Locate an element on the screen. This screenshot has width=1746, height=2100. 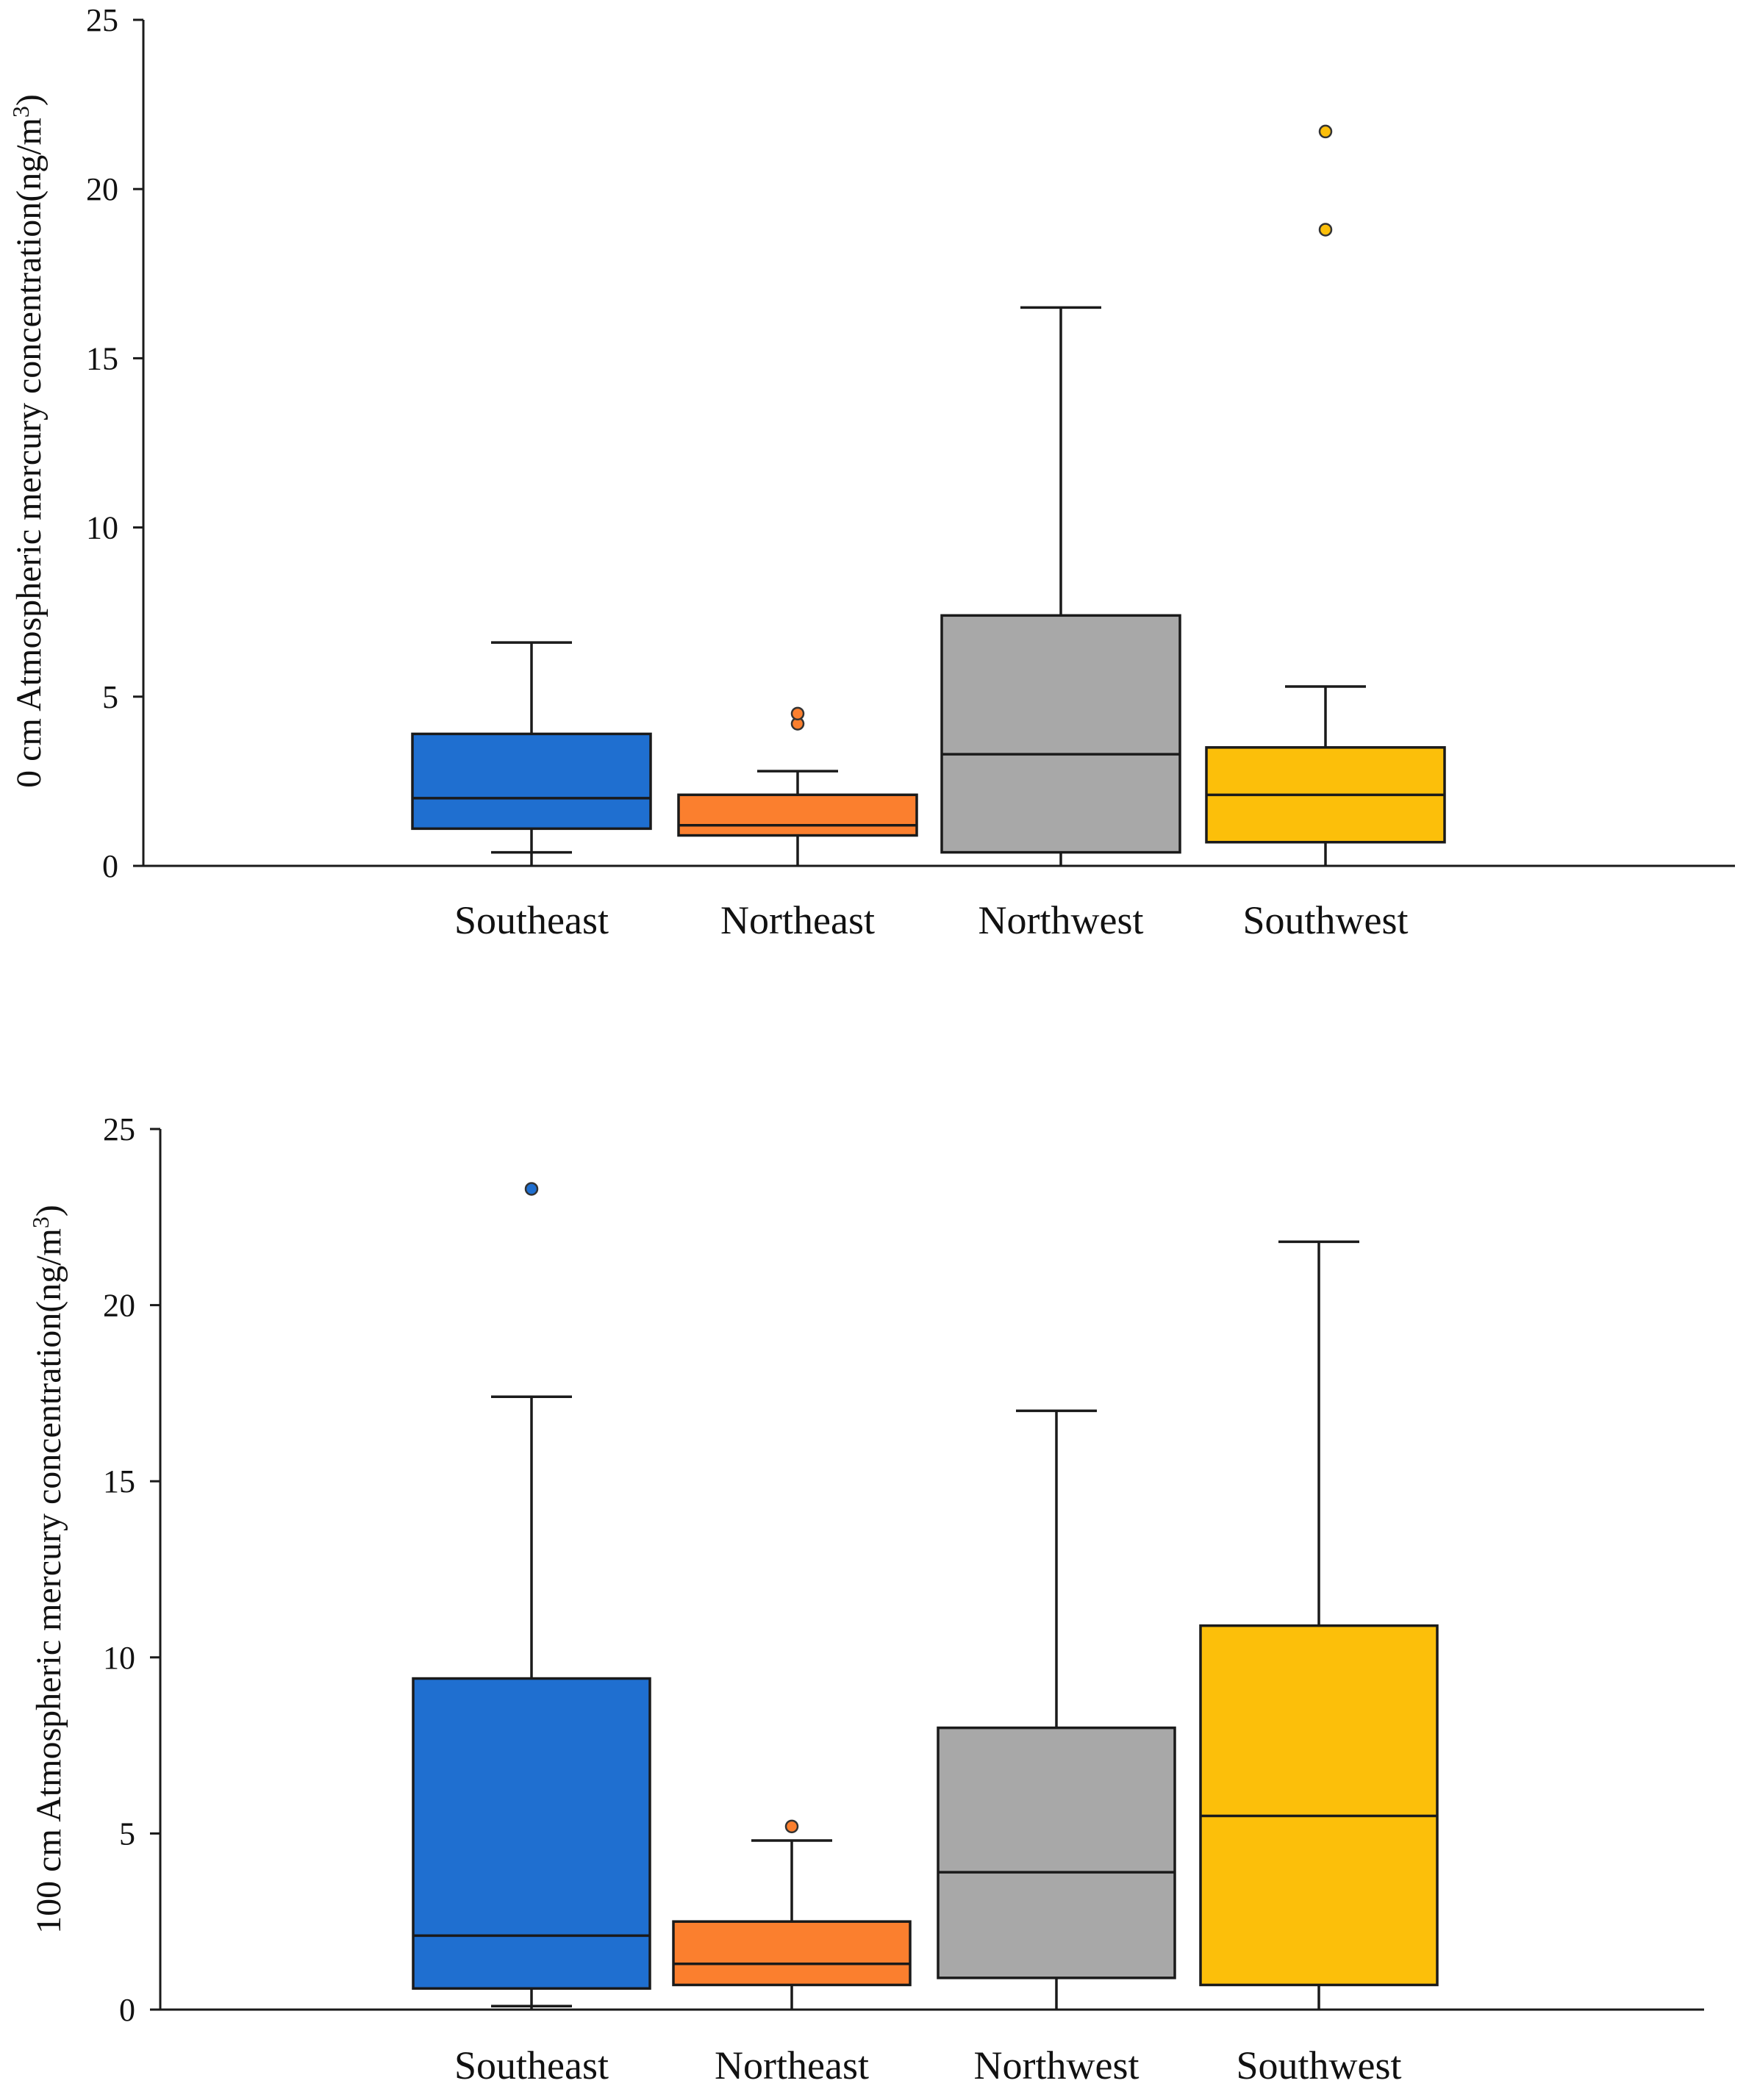
southwest-box is located at coordinates (1319, 1805).